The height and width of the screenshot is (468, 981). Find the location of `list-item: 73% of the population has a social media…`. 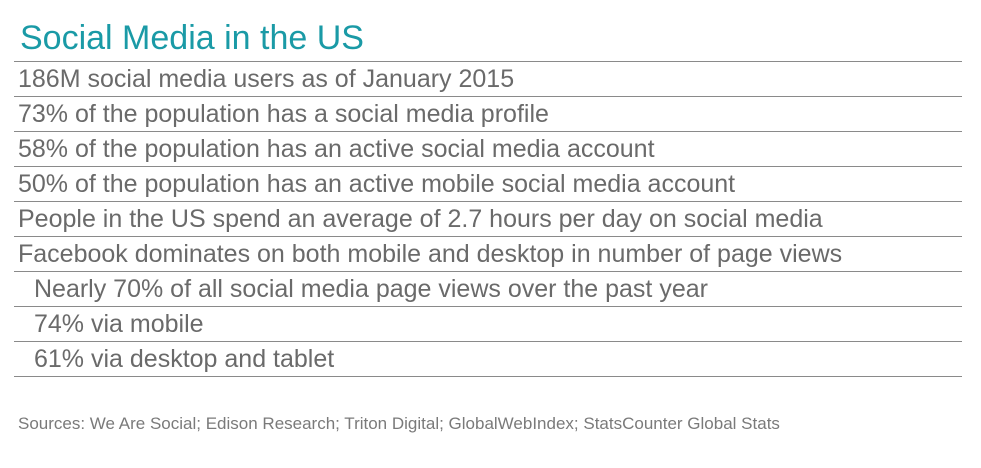

list-item: 73% of the population has a social media… is located at coordinates (488, 114).